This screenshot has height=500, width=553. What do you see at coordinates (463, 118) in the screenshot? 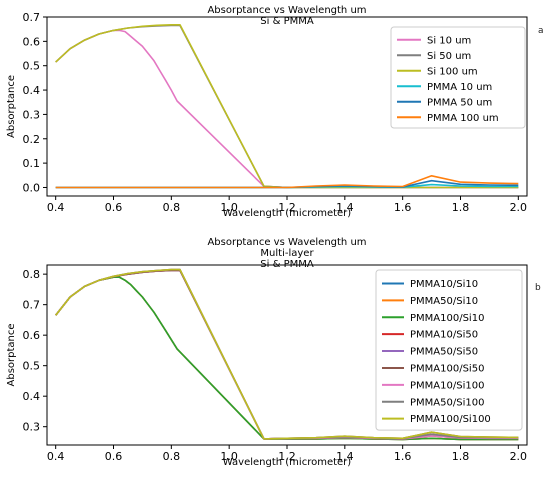
I see `legend-label-pmma-100-um: PMMA 100 um` at bounding box center [463, 118].